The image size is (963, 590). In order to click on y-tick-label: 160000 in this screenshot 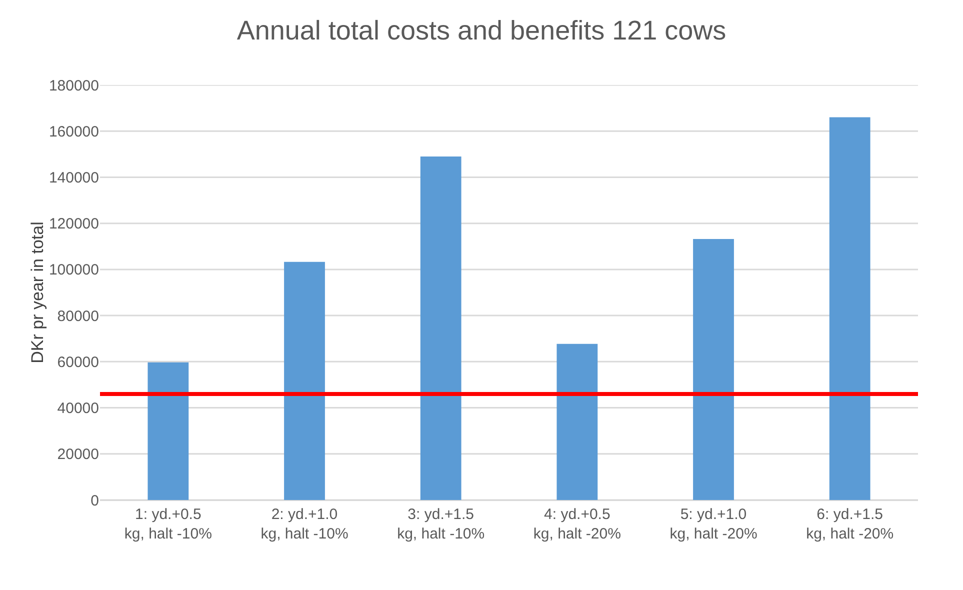, I will do `click(73, 131)`.